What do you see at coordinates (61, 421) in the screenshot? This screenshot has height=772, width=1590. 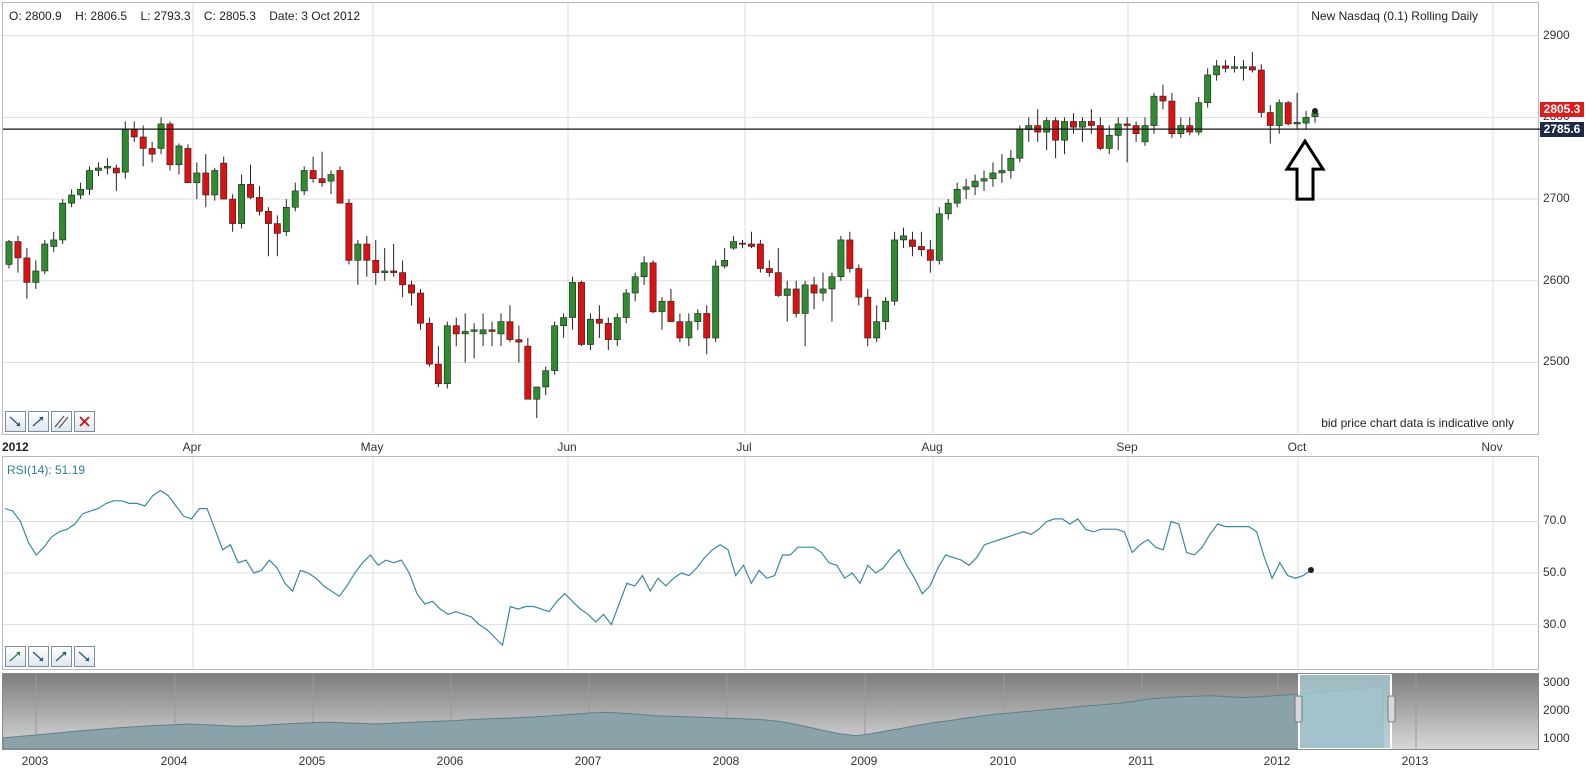 I see `parallel-lines-tool` at bounding box center [61, 421].